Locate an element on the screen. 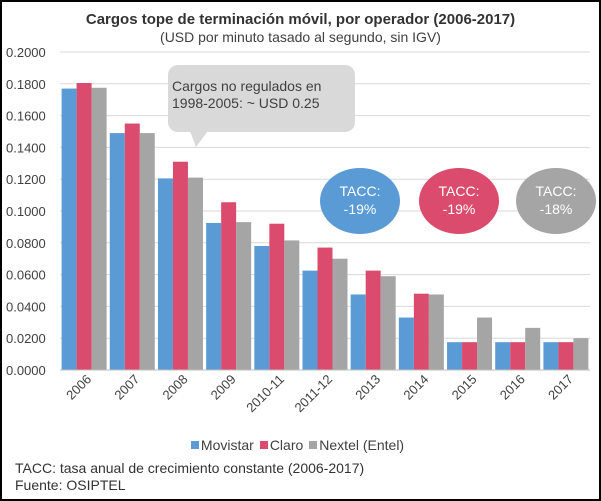 This screenshot has width=601, height=501. bar-movistar-2013 is located at coordinates (358, 332).